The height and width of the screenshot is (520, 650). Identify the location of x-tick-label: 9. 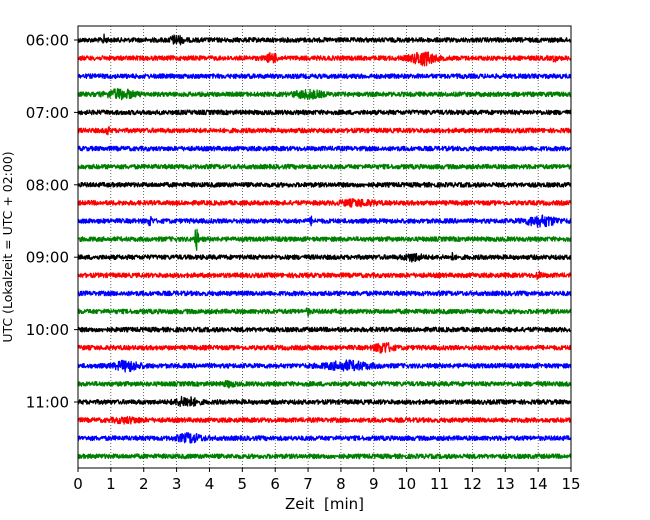
(374, 484).